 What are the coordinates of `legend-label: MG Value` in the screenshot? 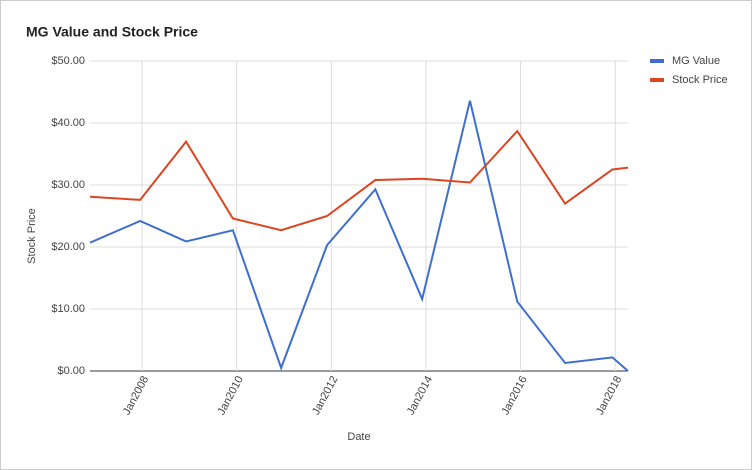 It's located at (696, 61).